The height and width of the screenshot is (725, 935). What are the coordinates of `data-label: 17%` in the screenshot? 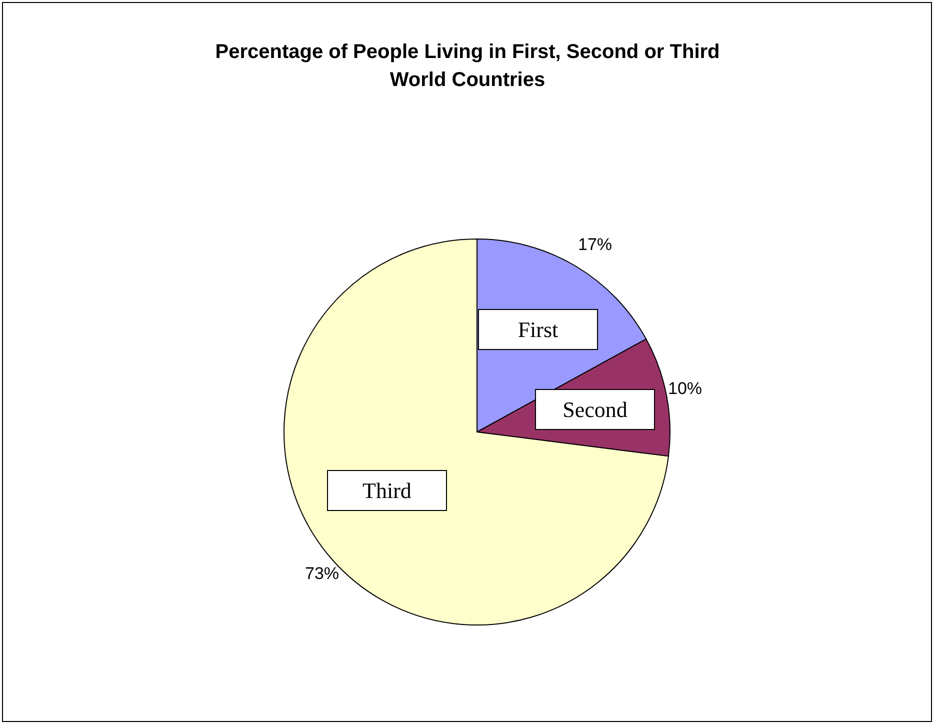 It's located at (595, 244).